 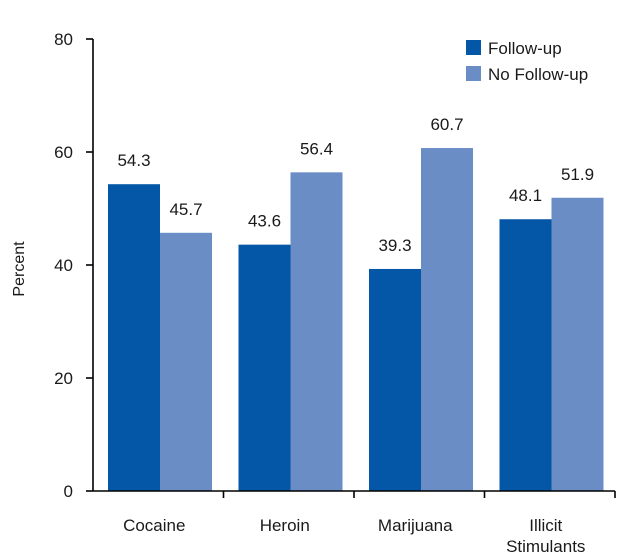 I want to click on y-tick-label: 80, so click(x=63, y=39).